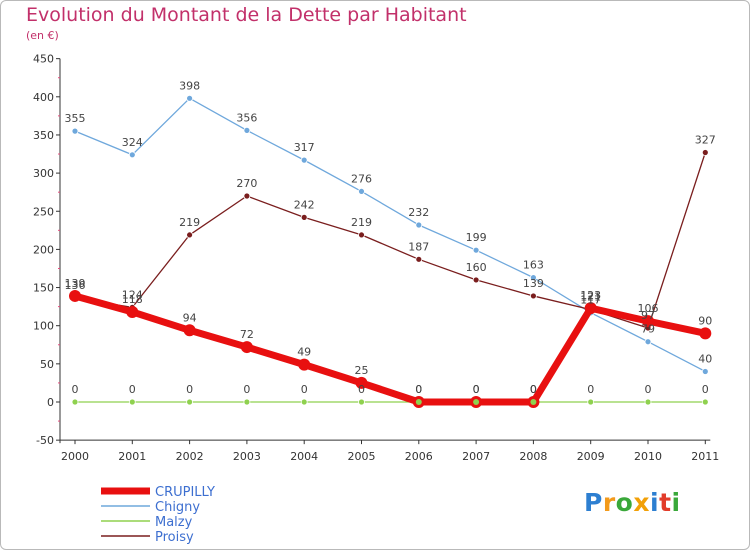 Image resolution: width=750 pixels, height=550 pixels. Describe the element at coordinates (304, 147) in the screenshot. I see `data-label-chigny: 317` at that location.